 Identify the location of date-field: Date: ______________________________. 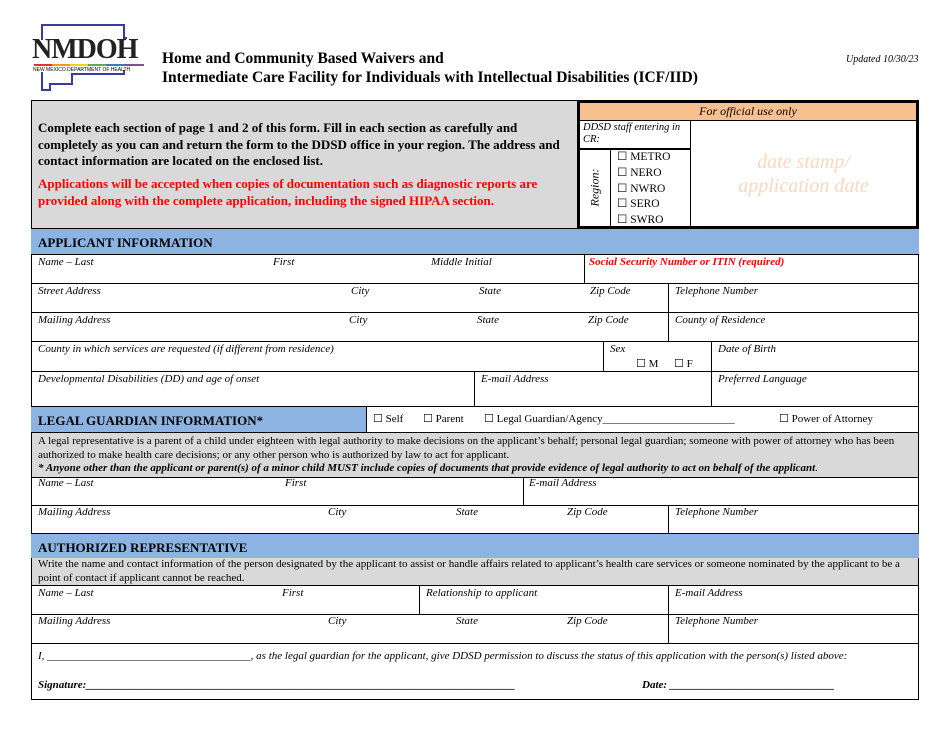
(738, 685).